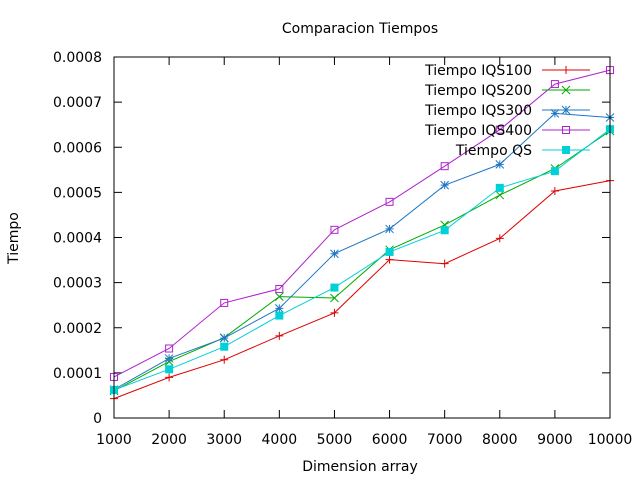  What do you see at coordinates (335, 440) in the screenshot?
I see `x-tick-label: 5000` at bounding box center [335, 440].